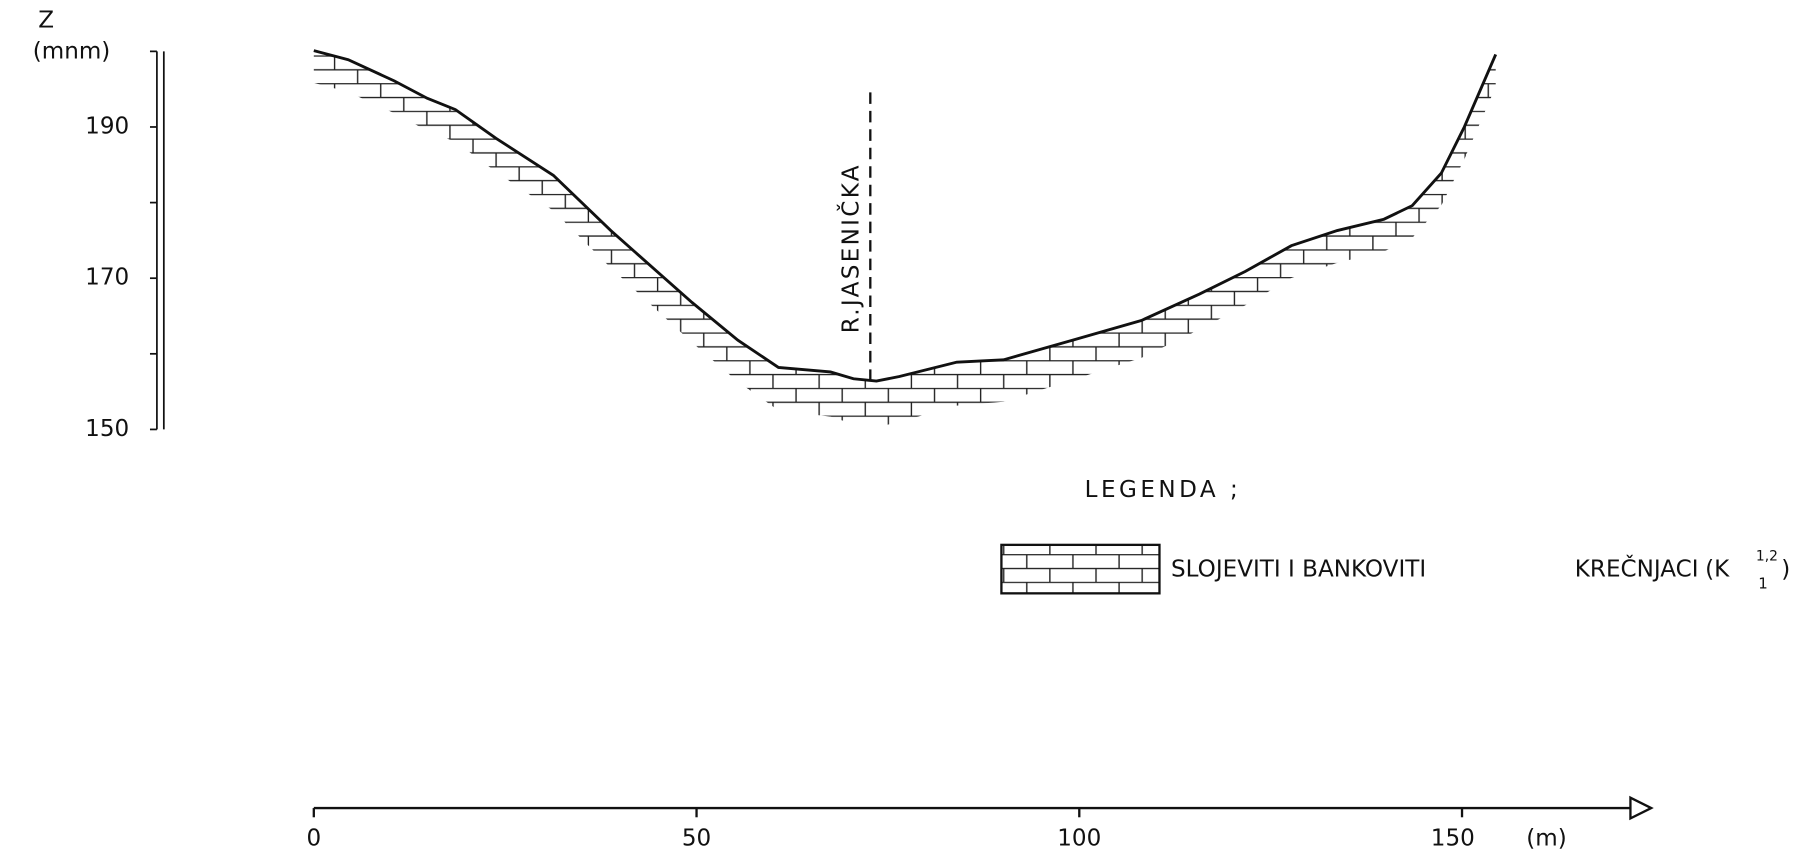 The image size is (1809, 860). Describe the element at coordinates (1546, 839) in the screenshot. I see `x-axis-unit: (m)` at that location.